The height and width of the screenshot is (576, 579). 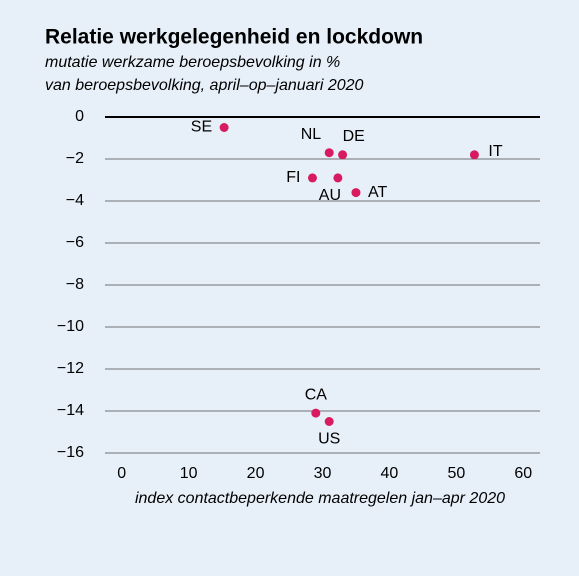 What do you see at coordinates (311, 134) in the screenshot?
I see `point-label: NL` at bounding box center [311, 134].